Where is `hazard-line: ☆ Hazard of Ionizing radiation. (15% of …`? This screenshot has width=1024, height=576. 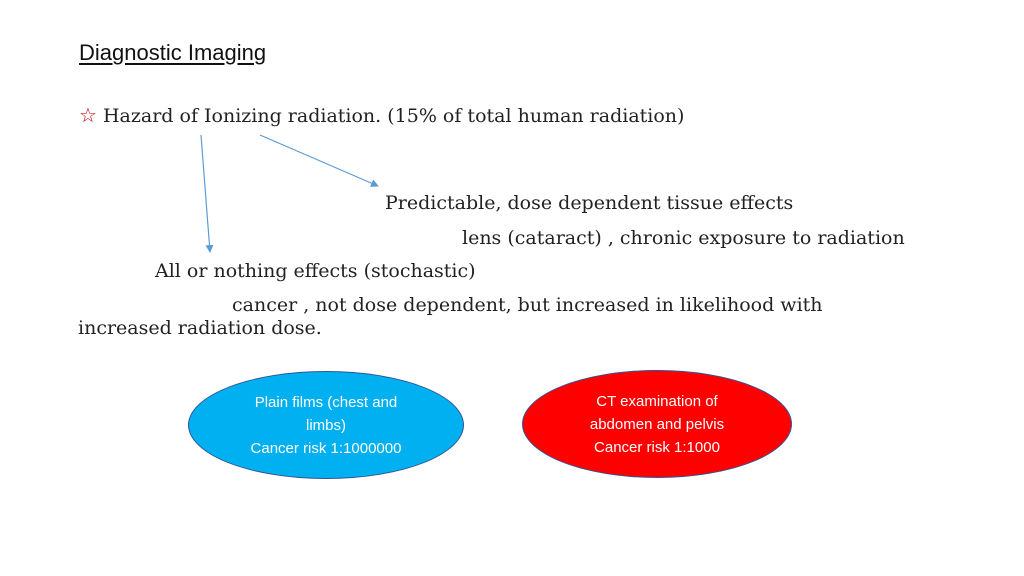 hazard-line: ☆ Hazard of Ionizing radiation. (15% of … is located at coordinates (381, 115).